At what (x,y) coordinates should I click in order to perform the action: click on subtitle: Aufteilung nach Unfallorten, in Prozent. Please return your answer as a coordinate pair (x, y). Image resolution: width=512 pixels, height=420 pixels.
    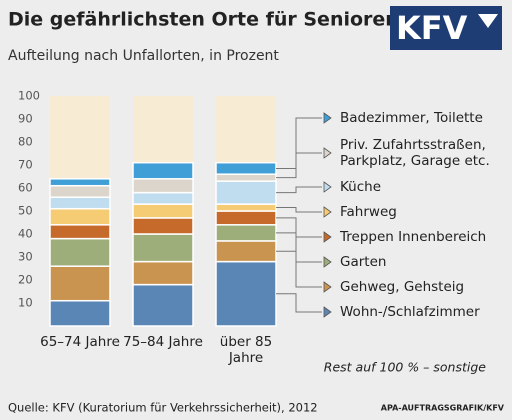
    Looking at the image, I should click on (143, 56).